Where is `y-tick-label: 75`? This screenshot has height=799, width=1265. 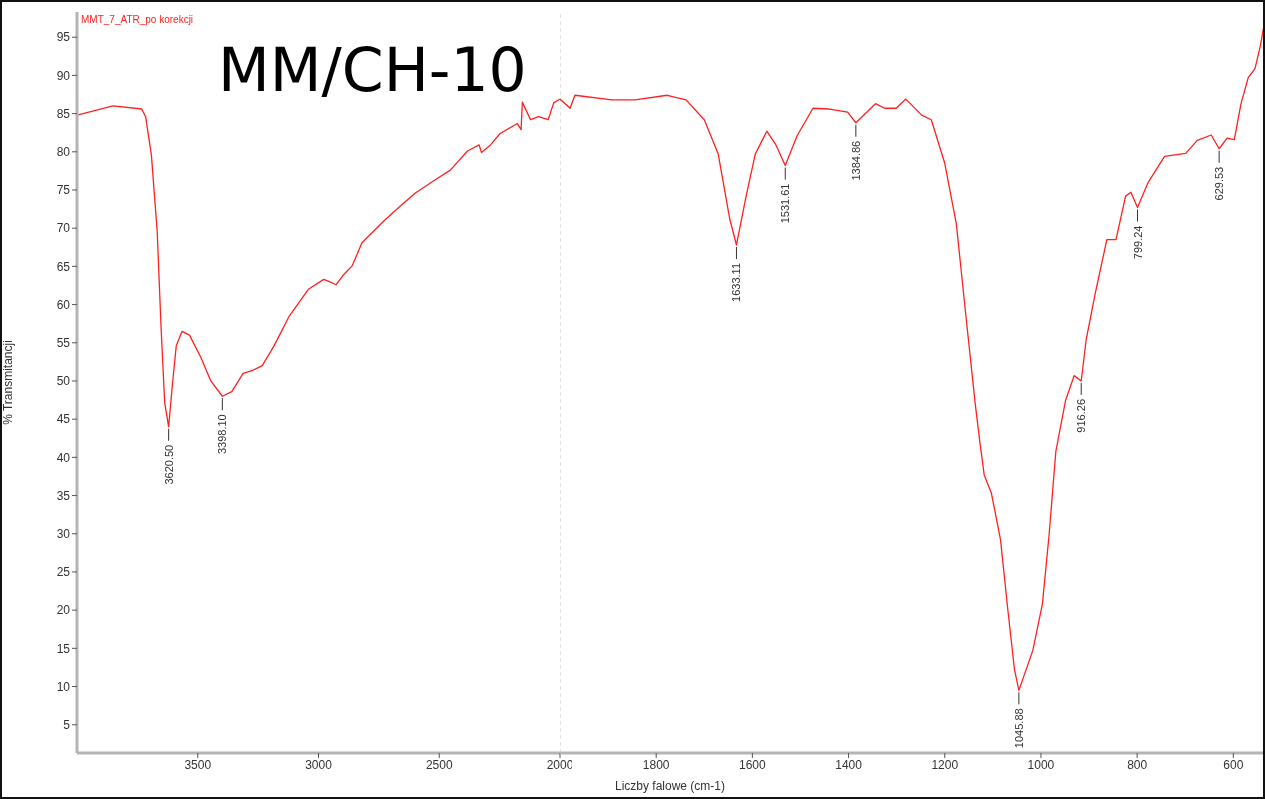 y-tick-label: 75 is located at coordinates (63, 190).